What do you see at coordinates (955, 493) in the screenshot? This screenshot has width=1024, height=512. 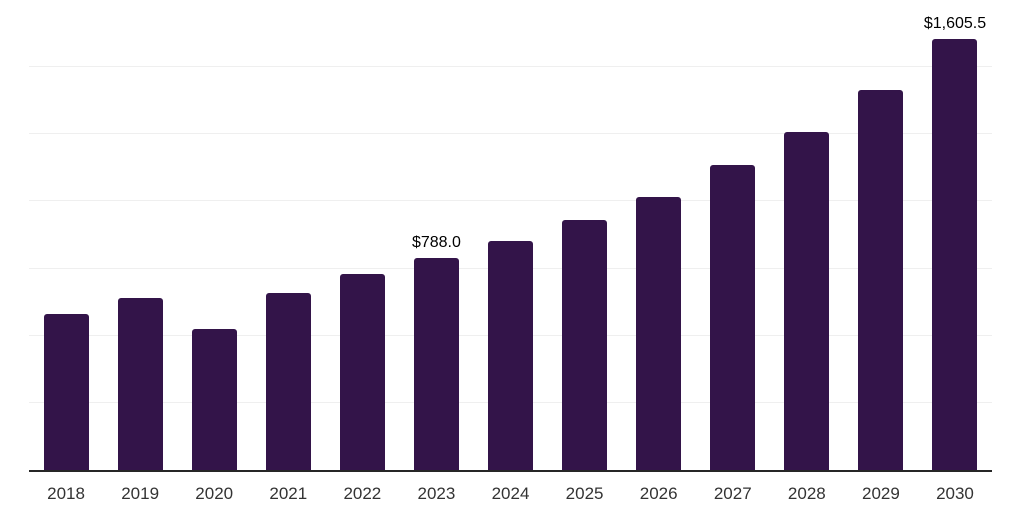 I see `x-tick-label: 2030` at bounding box center [955, 493].